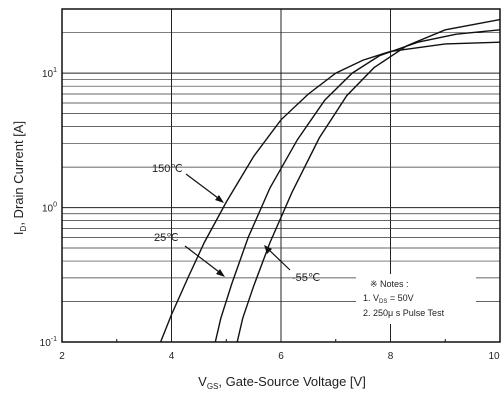  Describe the element at coordinates (268, 249) in the screenshot. I see `label-minus55c-arrowhead` at that location.